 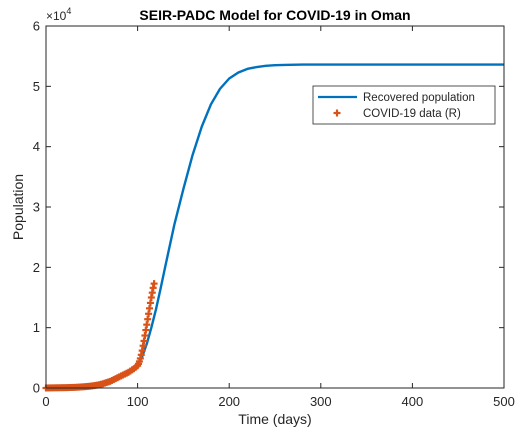 What do you see at coordinates (45, 401) in the screenshot?
I see `x-tick-label: 0` at bounding box center [45, 401].